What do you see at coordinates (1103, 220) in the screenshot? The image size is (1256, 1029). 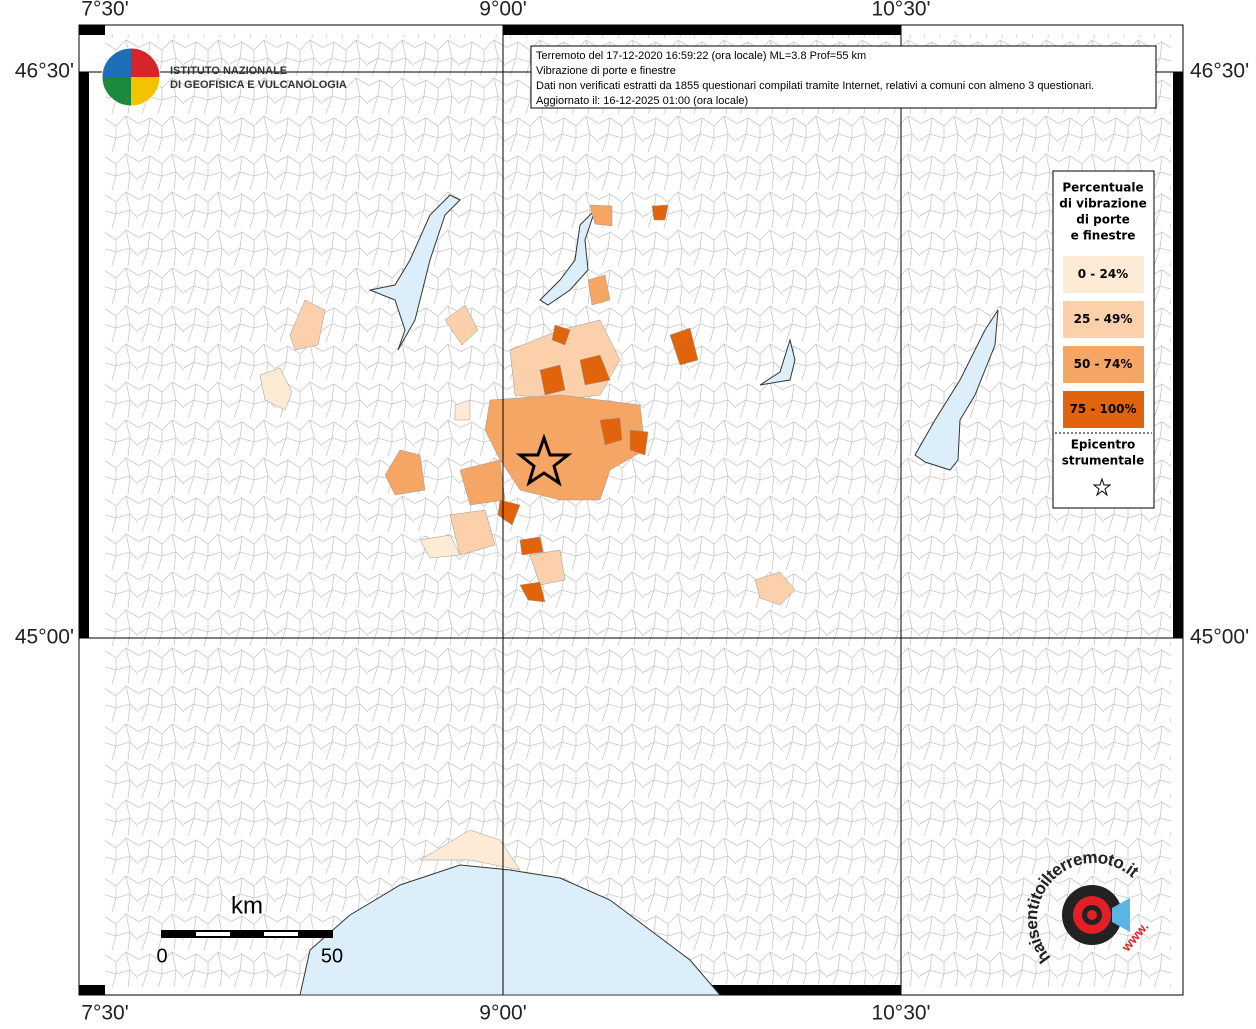 I see `legend-title: di porte` at bounding box center [1103, 220].